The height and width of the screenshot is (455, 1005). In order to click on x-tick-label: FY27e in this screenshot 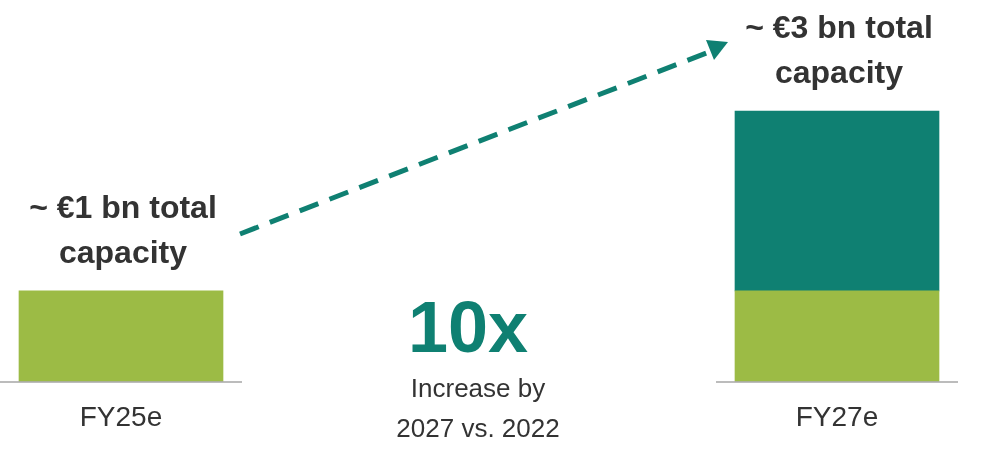, I will do `click(837, 416)`.